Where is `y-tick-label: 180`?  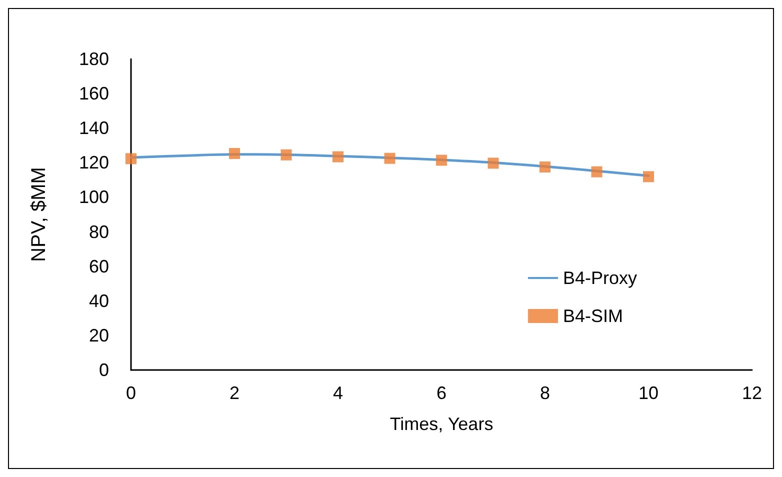
y-tick-label: 180 is located at coordinates (93, 59).